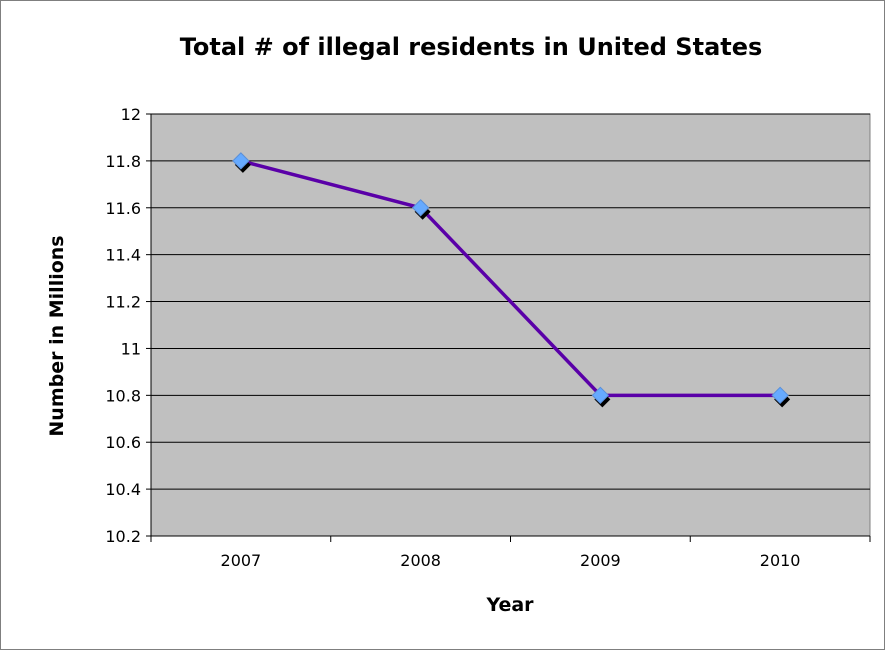 The height and width of the screenshot is (651, 885). Describe the element at coordinates (57, 335) in the screenshot. I see `y-axis-title: Number in Millions` at that location.